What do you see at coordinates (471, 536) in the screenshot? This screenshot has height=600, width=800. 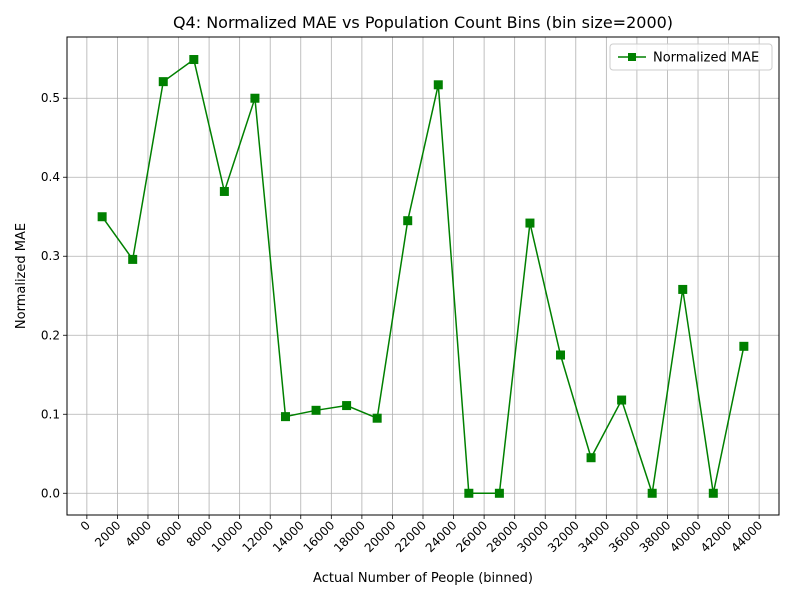 I see `x-tick-label: 26000` at bounding box center [471, 536].